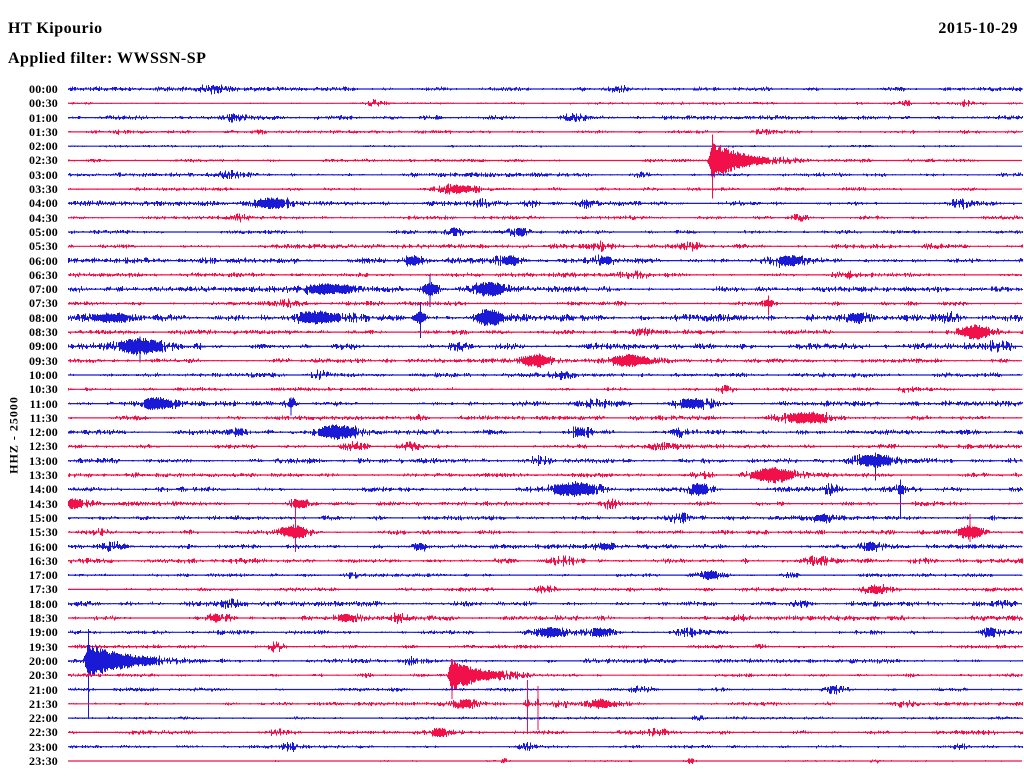  I want to click on row-time-label: 05:30, so click(43, 246).